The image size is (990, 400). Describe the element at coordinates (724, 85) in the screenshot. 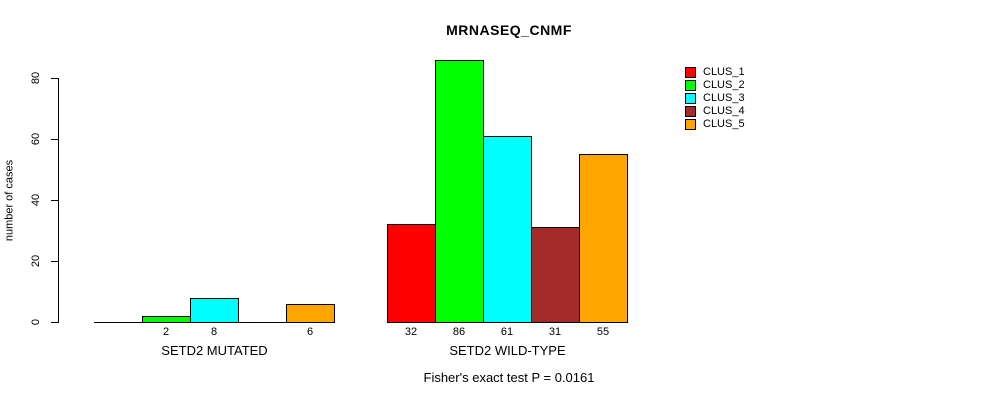

I see `legend-label: CLUS_2` at that location.